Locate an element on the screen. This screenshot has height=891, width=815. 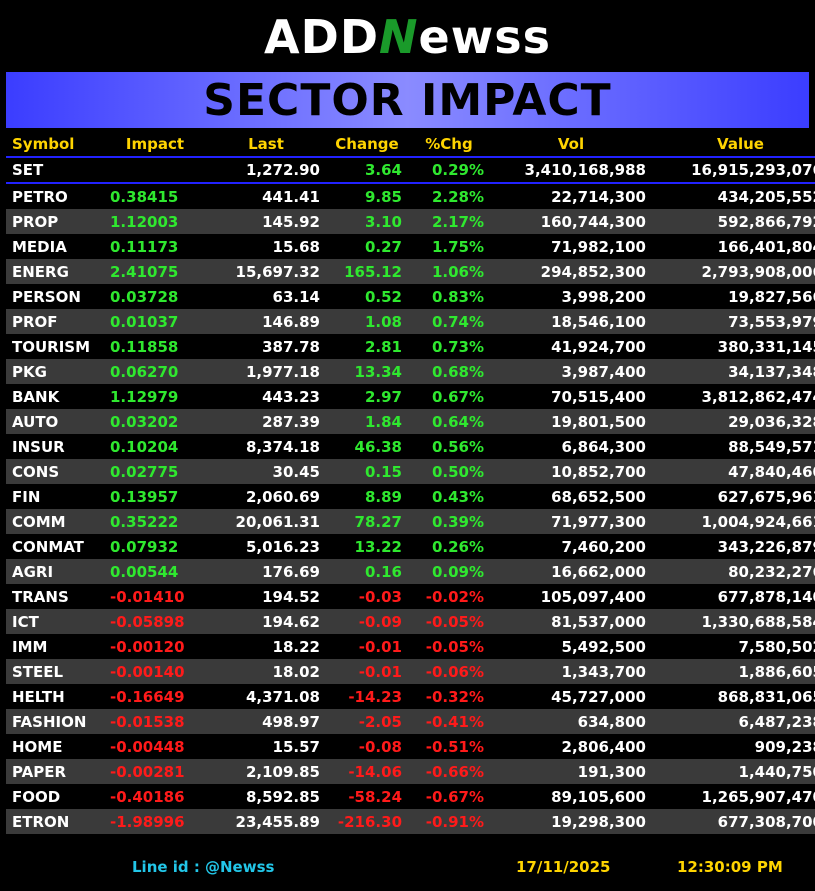
line-id-value: @Newss is located at coordinates (240, 867).